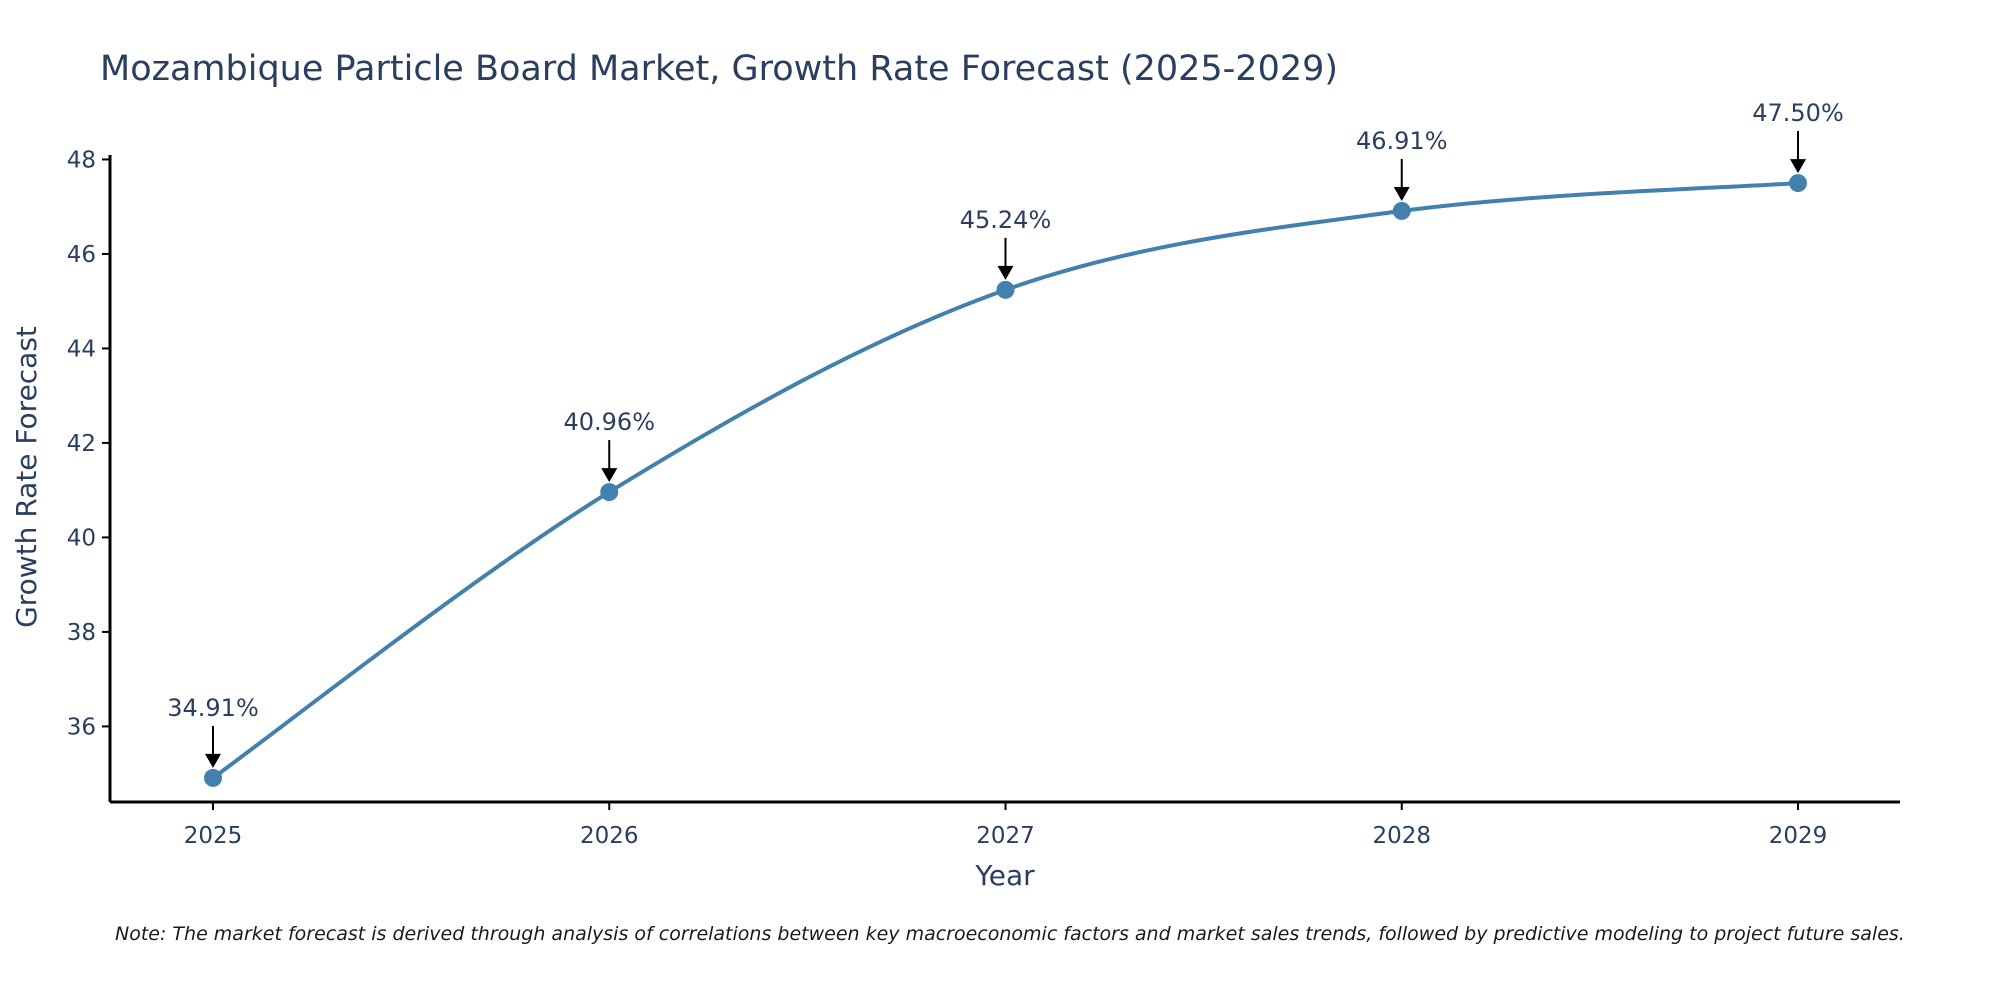 The image size is (2000, 1000). Describe the element at coordinates (81, 633) in the screenshot. I see `y-tick-label: 38` at that location.